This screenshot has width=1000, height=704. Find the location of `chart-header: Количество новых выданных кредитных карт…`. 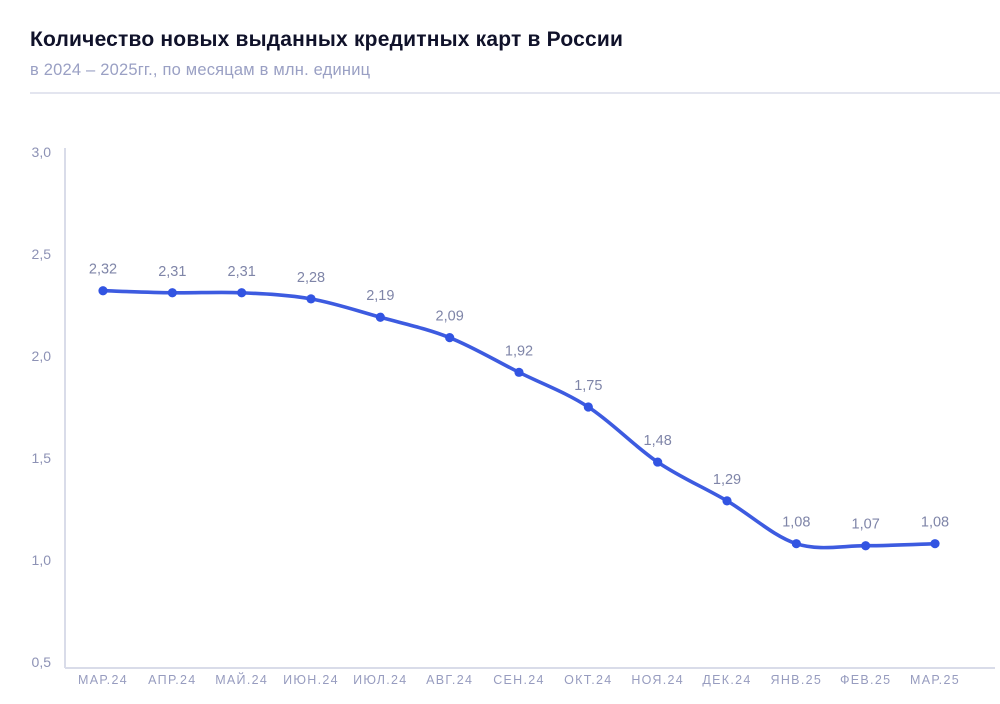

chart-header: Количество новых выданных кредитных карт… is located at coordinates (500, 40).